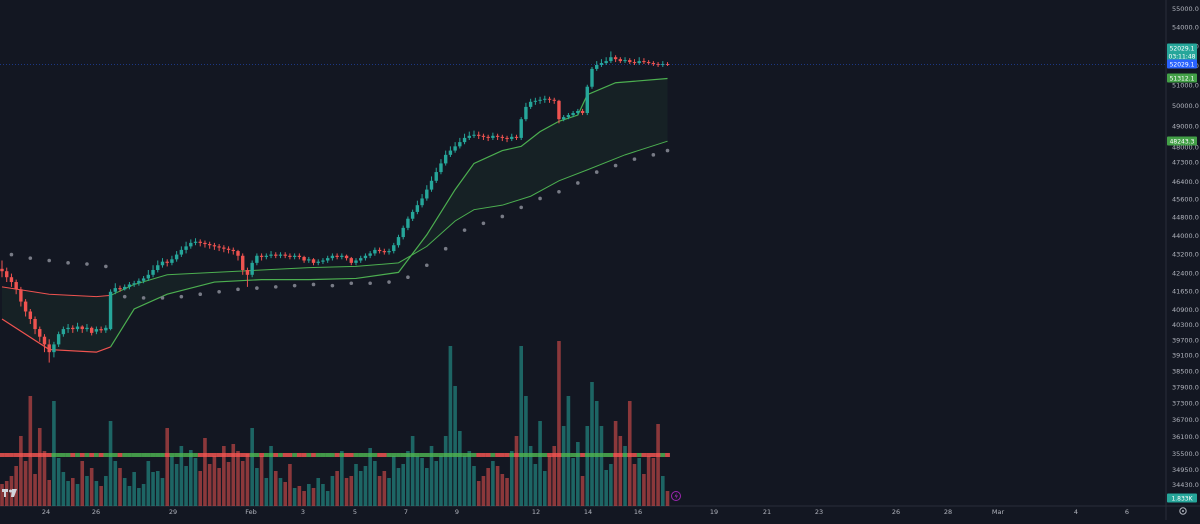 The width and height of the screenshot is (1200, 524). What do you see at coordinates (10, 491) in the screenshot?
I see `logo-dot` at bounding box center [10, 491].